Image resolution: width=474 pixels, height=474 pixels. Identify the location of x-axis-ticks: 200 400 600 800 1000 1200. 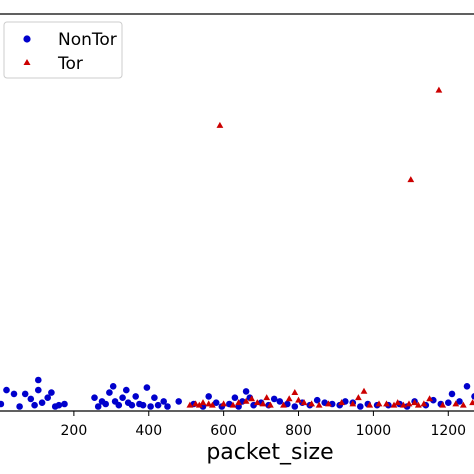
(263, 425).